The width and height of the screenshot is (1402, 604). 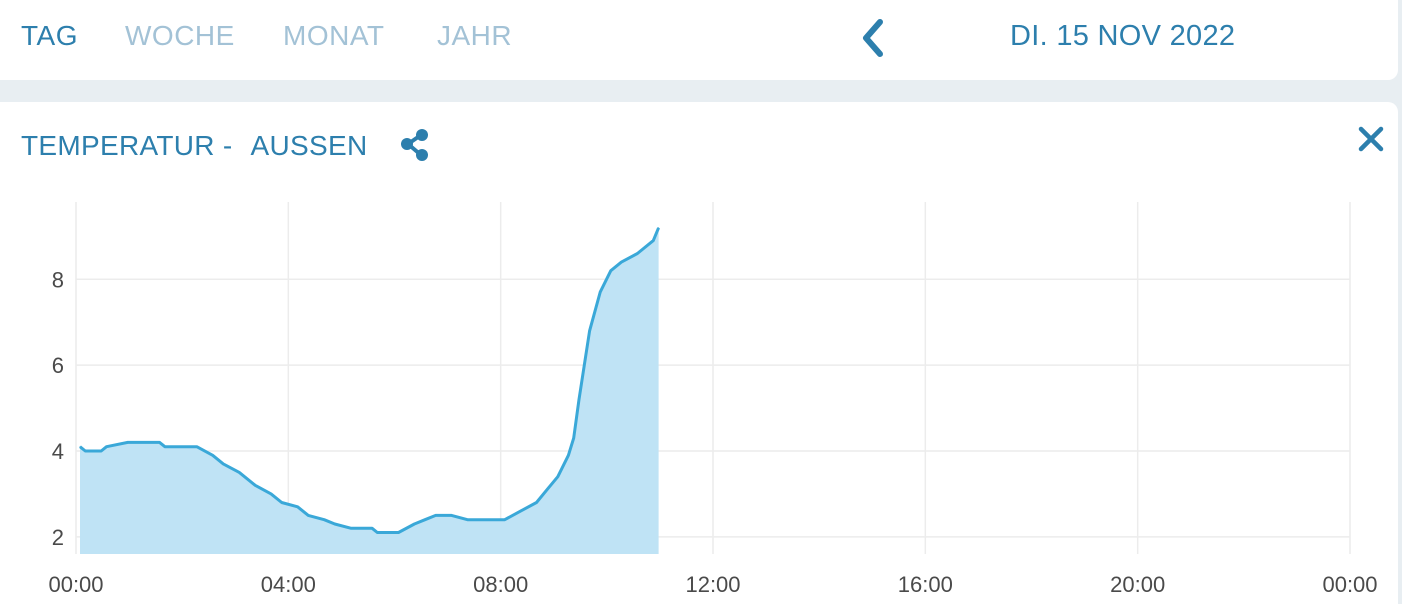 I want to click on share-button, so click(x=416, y=145).